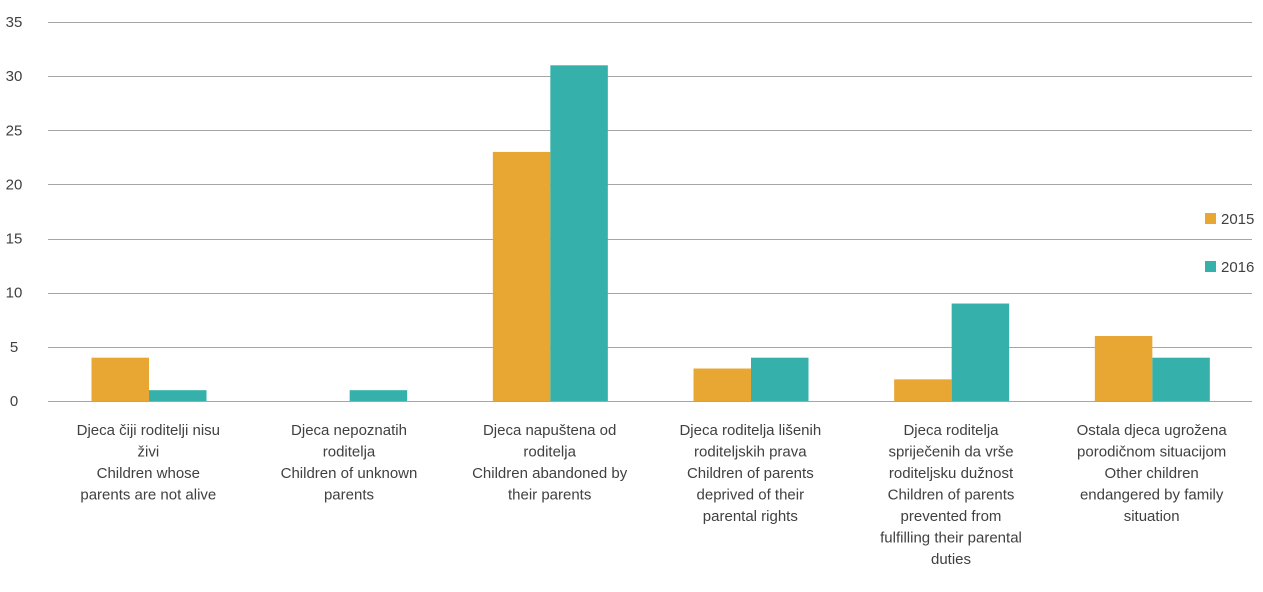 Image resolution: width=1263 pixels, height=592 pixels. Describe the element at coordinates (1237, 219) in the screenshot. I see `legend-label-2015: 2015` at that location.